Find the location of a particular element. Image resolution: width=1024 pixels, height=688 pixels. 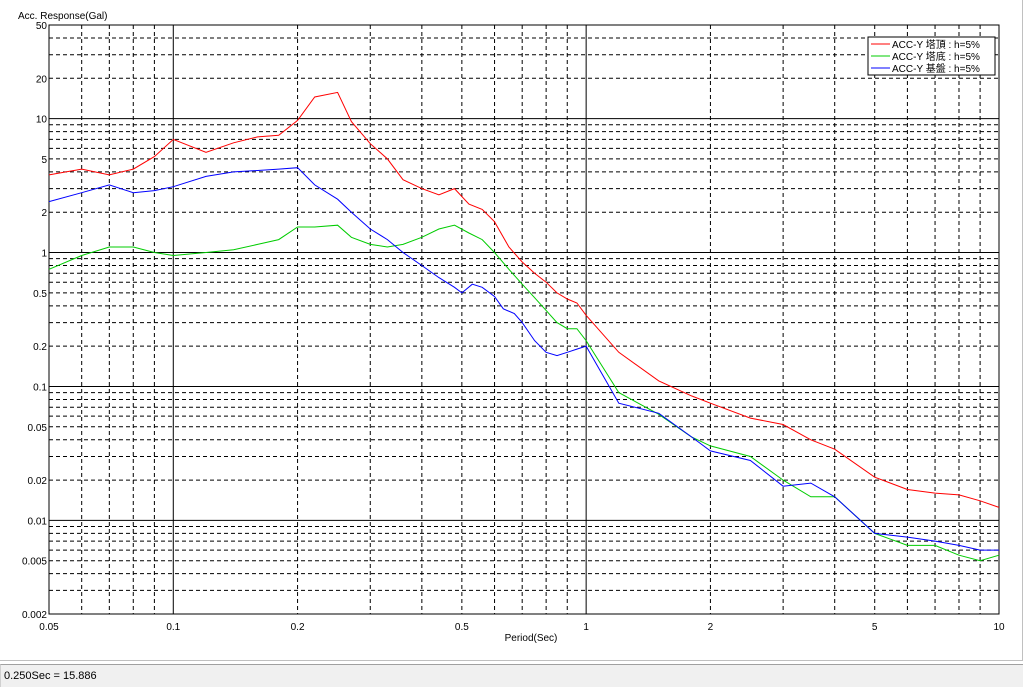

y-axis-title: Acc. Response(Gal) is located at coordinates (62, 16).